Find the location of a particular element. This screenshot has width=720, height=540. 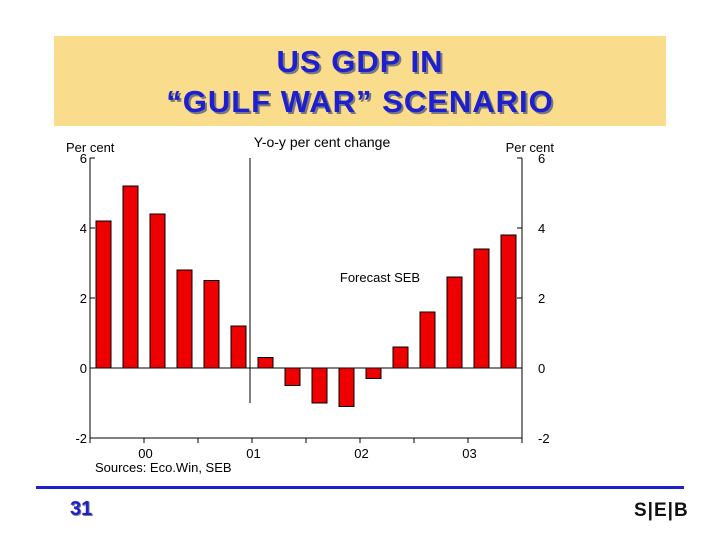

slide-title-line-1: US GDP IN is located at coordinates (360, 61).